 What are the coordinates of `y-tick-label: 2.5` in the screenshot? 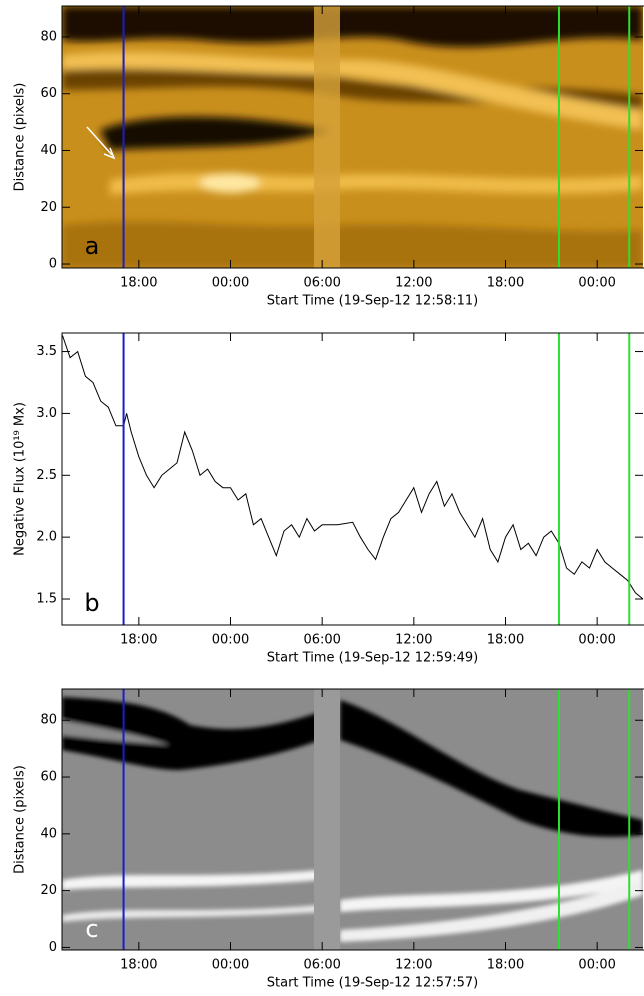 It's located at (46, 475).